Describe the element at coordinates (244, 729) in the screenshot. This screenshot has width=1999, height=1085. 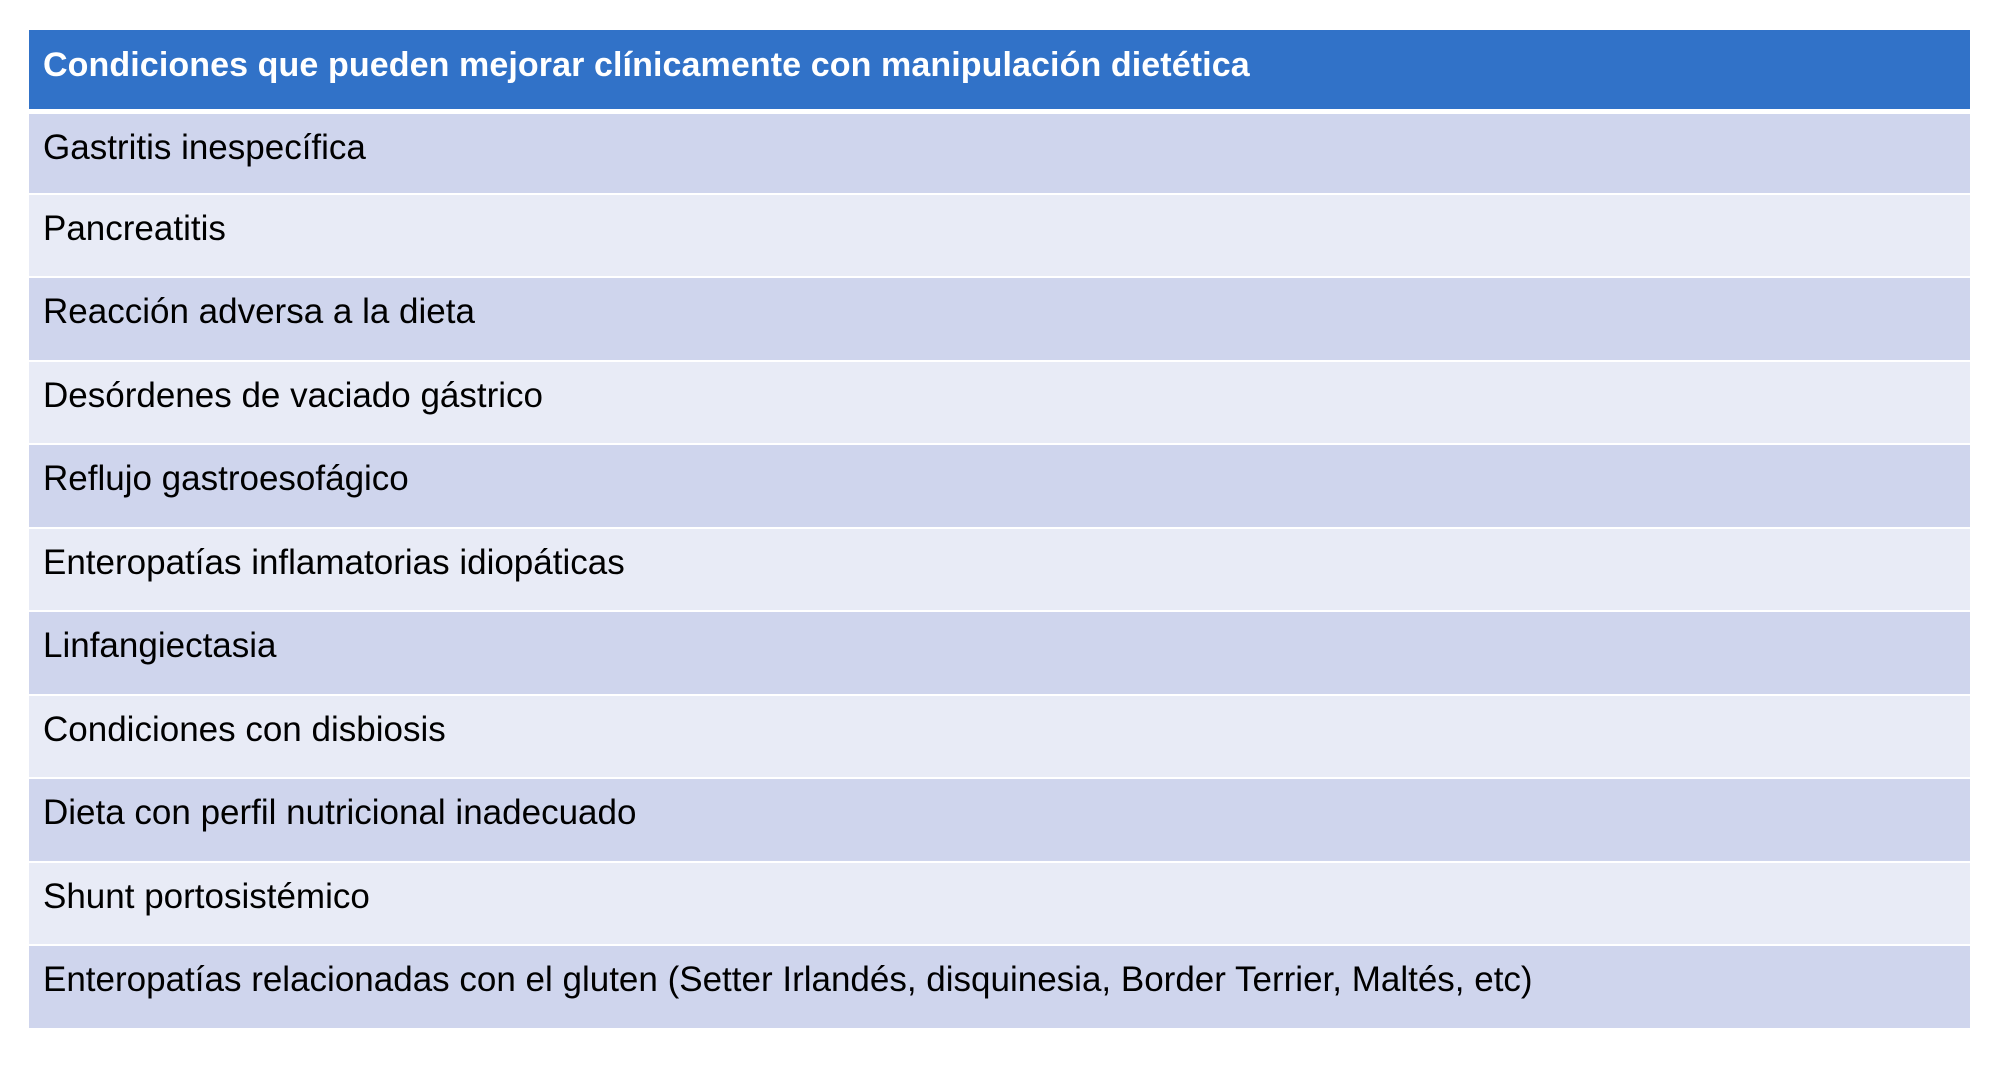
I see `table-cell: Condiciones con disbiosis` at that location.